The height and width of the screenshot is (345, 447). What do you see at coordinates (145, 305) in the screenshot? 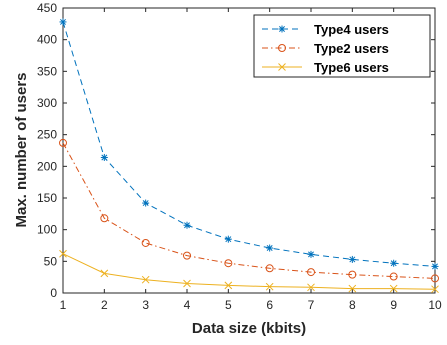
I see `x-tick-label: 3` at bounding box center [145, 305].